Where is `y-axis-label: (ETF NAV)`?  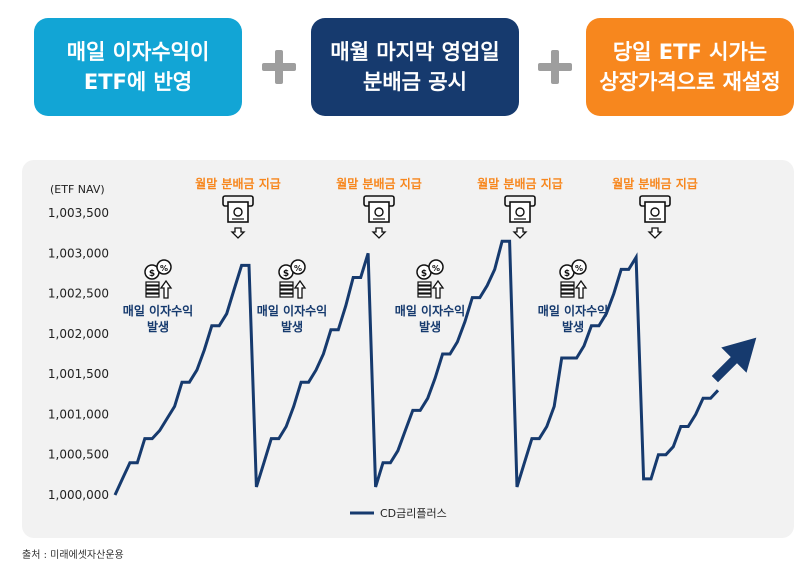 y-axis-label: (ETF NAV) is located at coordinates (77, 189).